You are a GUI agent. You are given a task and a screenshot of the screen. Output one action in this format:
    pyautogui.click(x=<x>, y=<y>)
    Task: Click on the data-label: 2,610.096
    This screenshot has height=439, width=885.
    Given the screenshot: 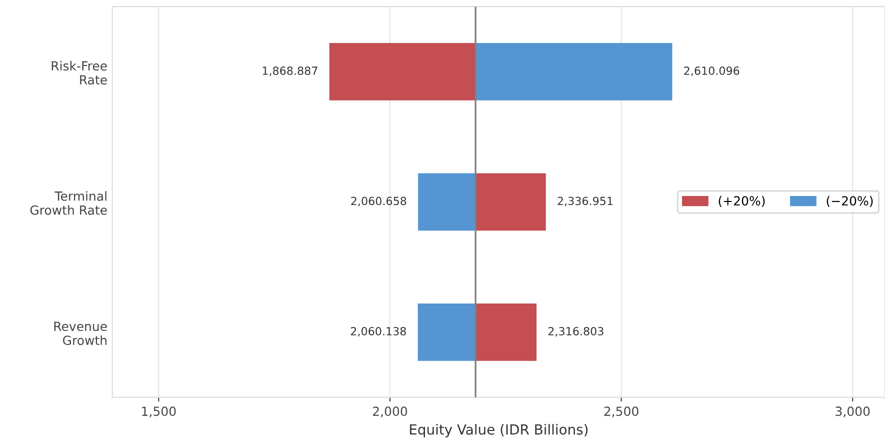 What is the action you would take?
    pyautogui.click(x=712, y=71)
    